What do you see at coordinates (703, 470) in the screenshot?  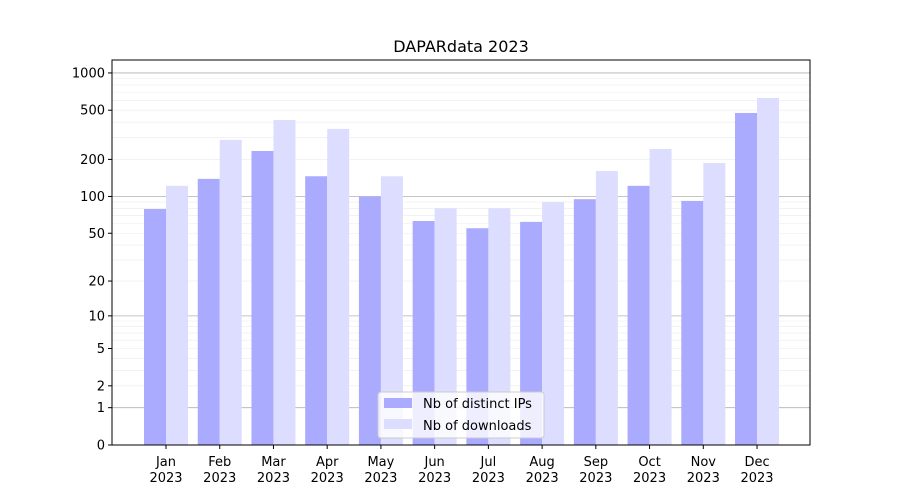 I see `x-tick-label: Nov 2023` at bounding box center [703, 470].